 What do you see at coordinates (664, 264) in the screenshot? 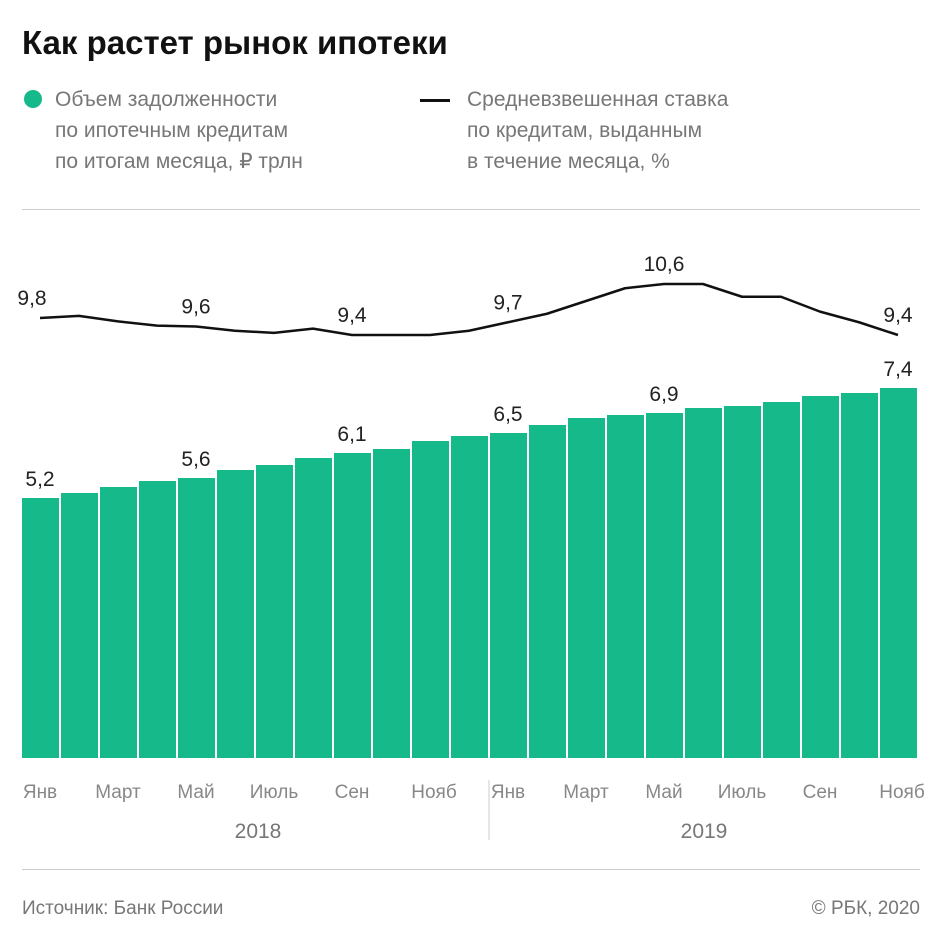
I see `line-data-label: 10,6` at bounding box center [664, 264].